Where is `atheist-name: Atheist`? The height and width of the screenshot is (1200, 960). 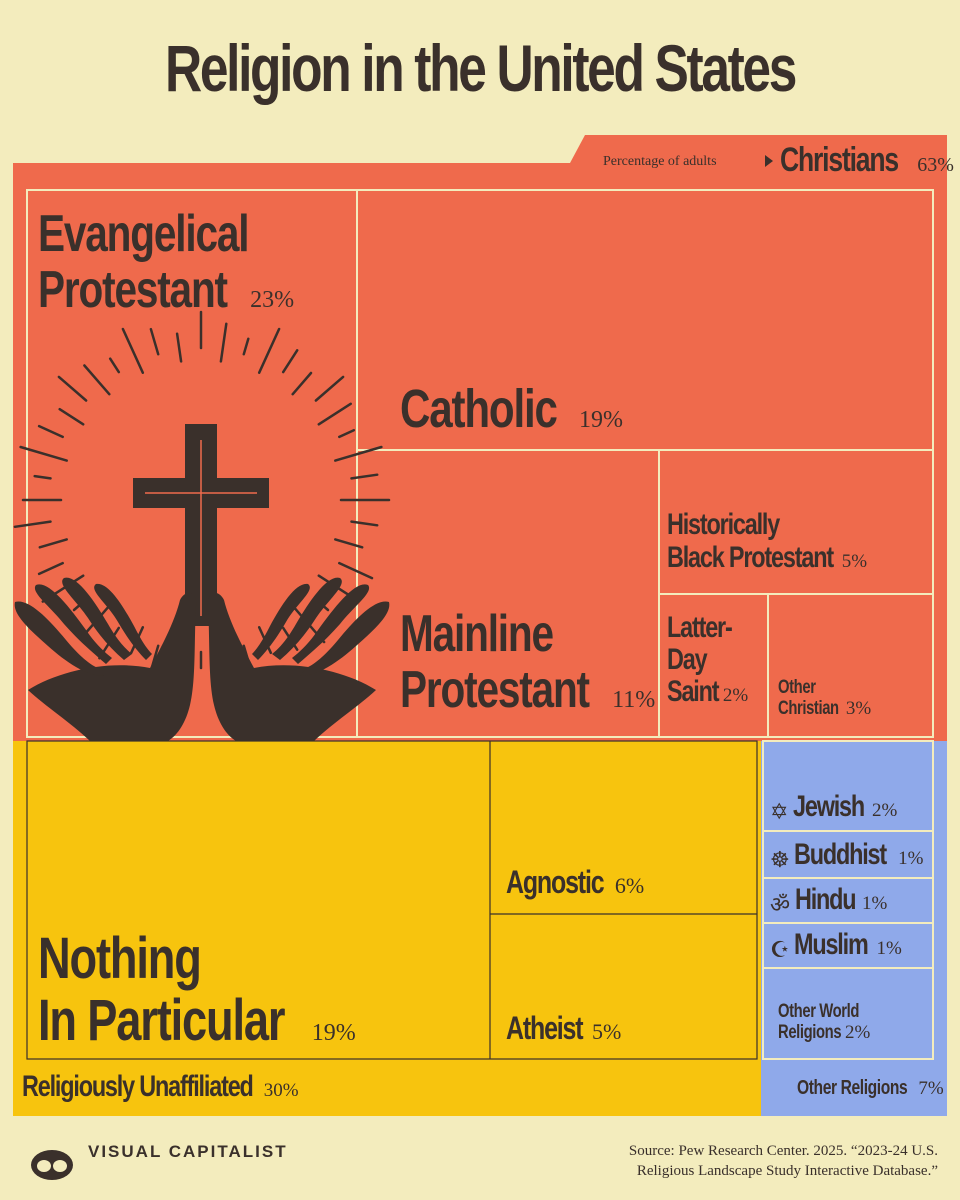
atheist-name: Atheist is located at coordinates (545, 1028).